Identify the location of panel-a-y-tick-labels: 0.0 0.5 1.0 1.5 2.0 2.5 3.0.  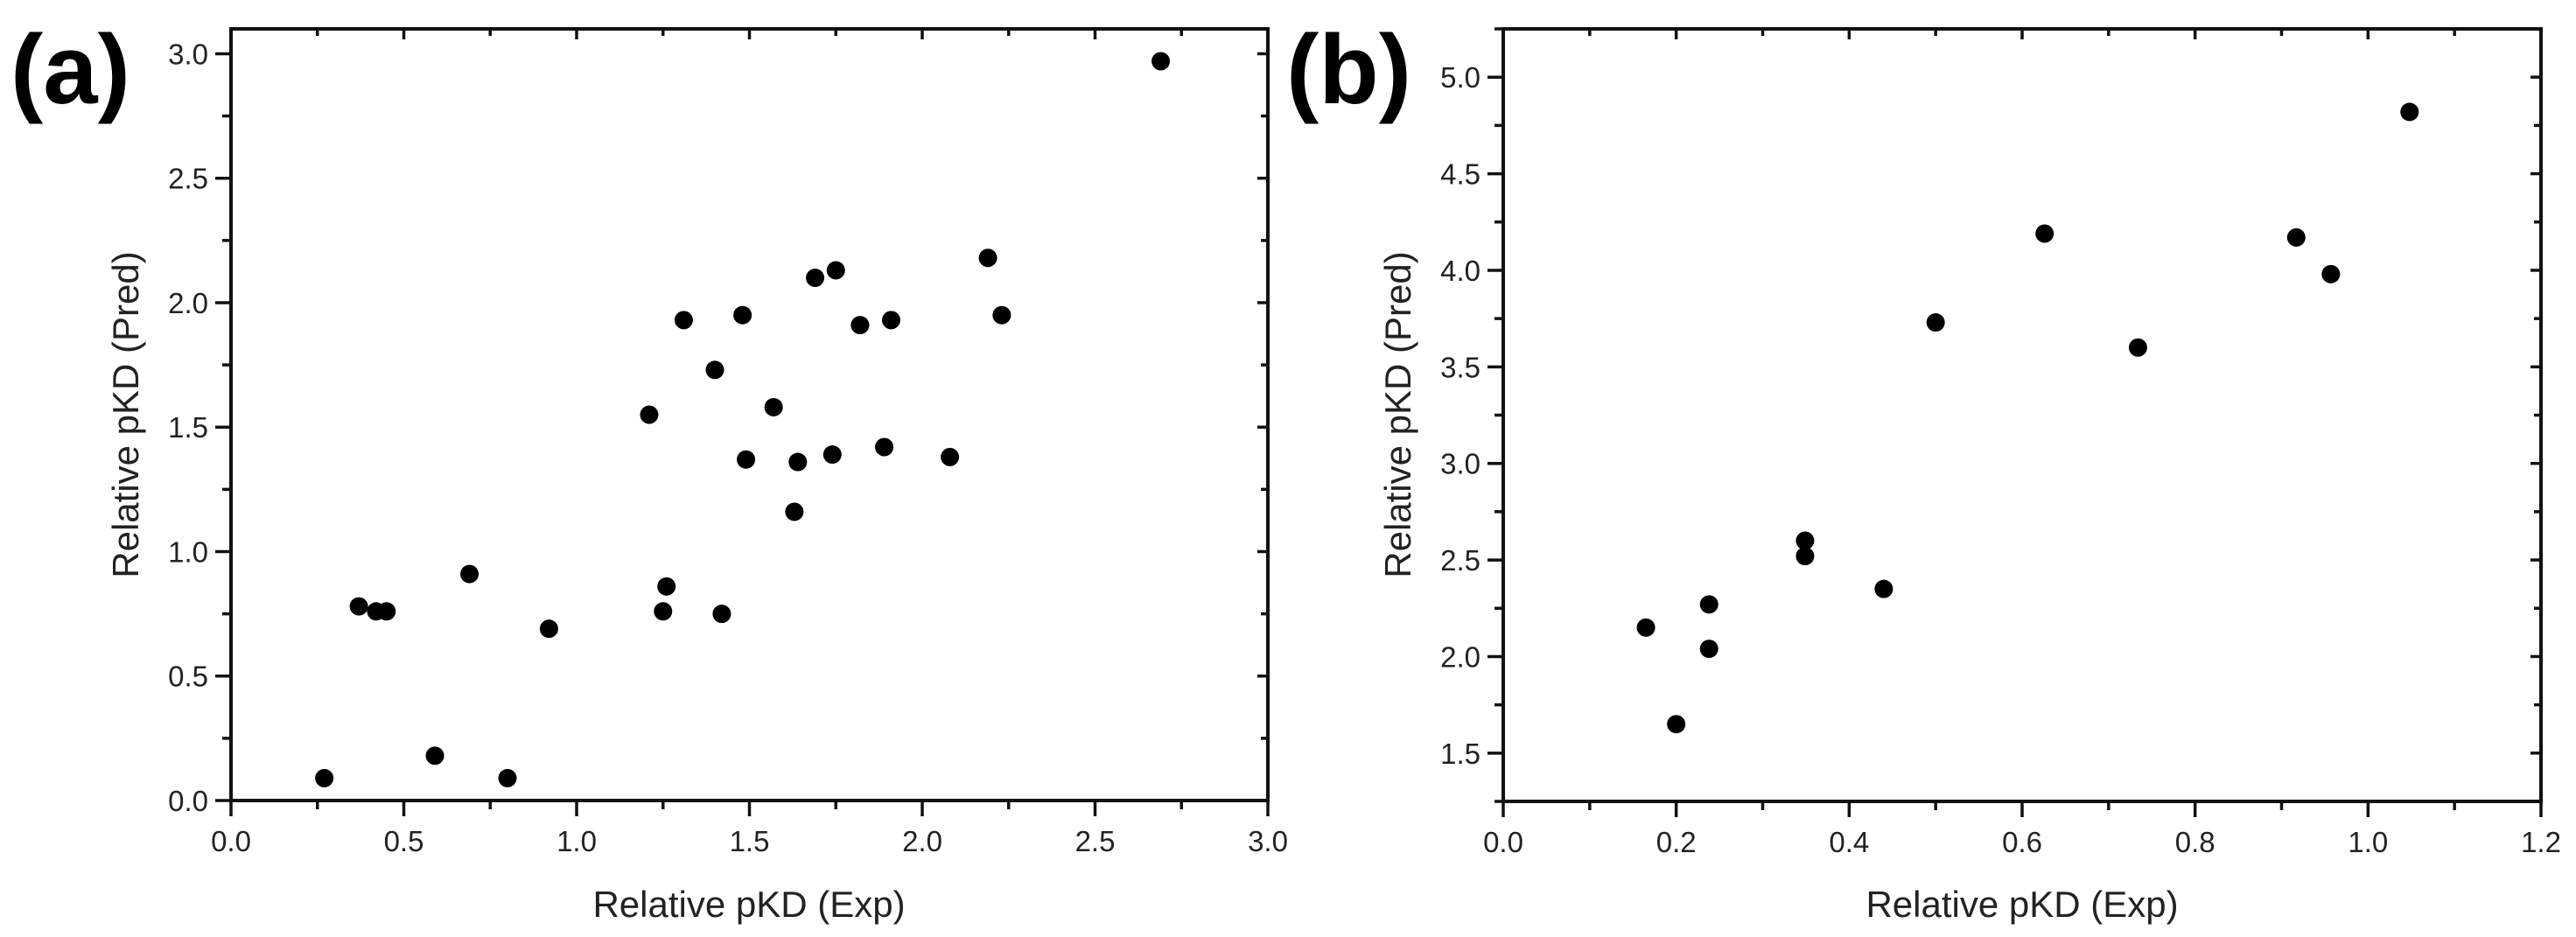
(188, 427).